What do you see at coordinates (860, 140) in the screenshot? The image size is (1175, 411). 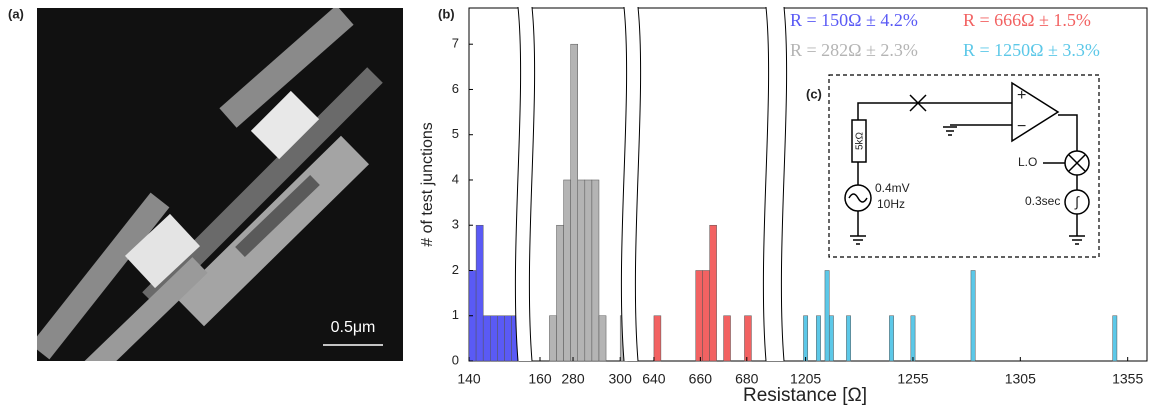 I see `resistor-label: 5kΩ` at bounding box center [860, 140].